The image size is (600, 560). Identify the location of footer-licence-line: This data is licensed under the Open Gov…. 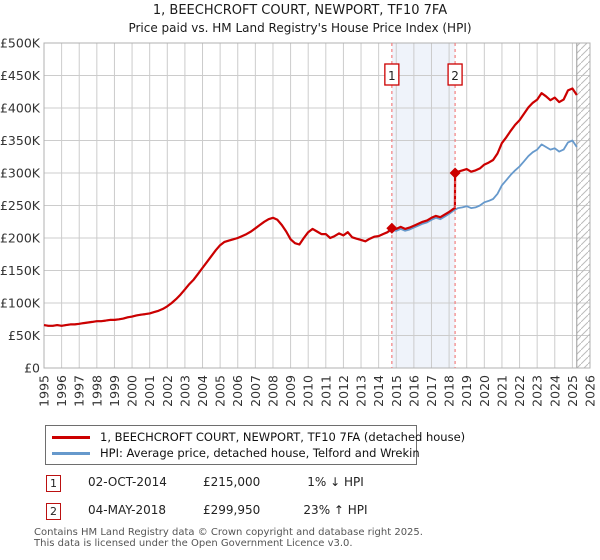
(193, 543).